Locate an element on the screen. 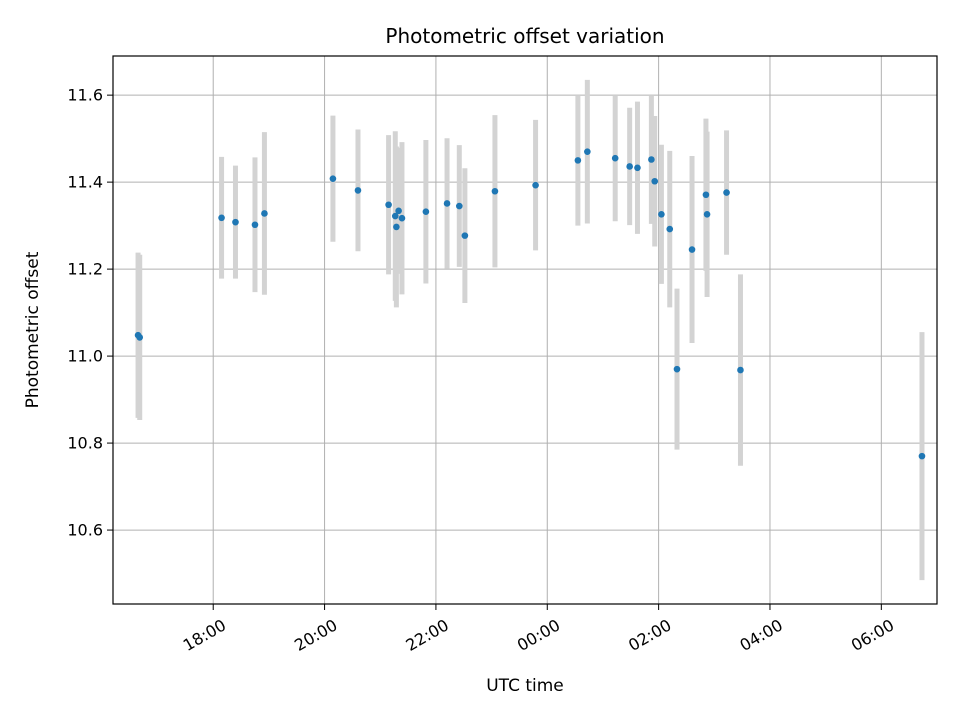  x-axis-ticks: 18:00 20:00 22:00 00:00 02:00 04:00 06:00 is located at coordinates (538, 629).